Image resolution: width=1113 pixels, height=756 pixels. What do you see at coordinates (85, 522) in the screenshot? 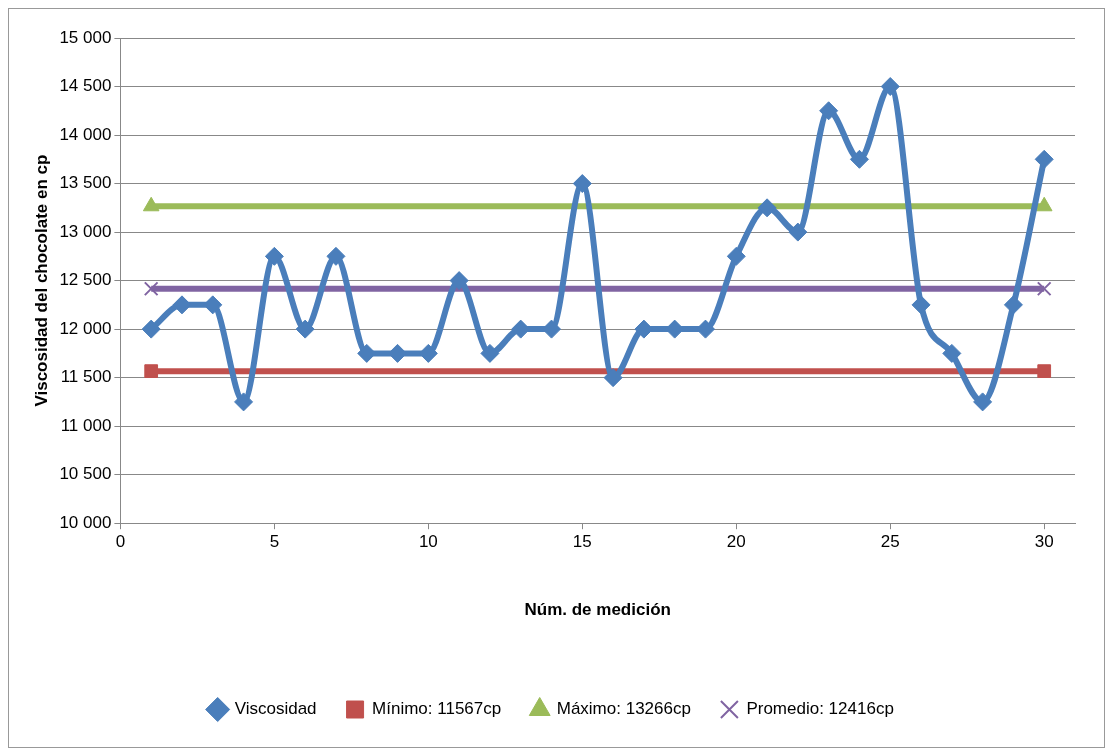
I see `y-tick-label: 10 000` at bounding box center [85, 522].